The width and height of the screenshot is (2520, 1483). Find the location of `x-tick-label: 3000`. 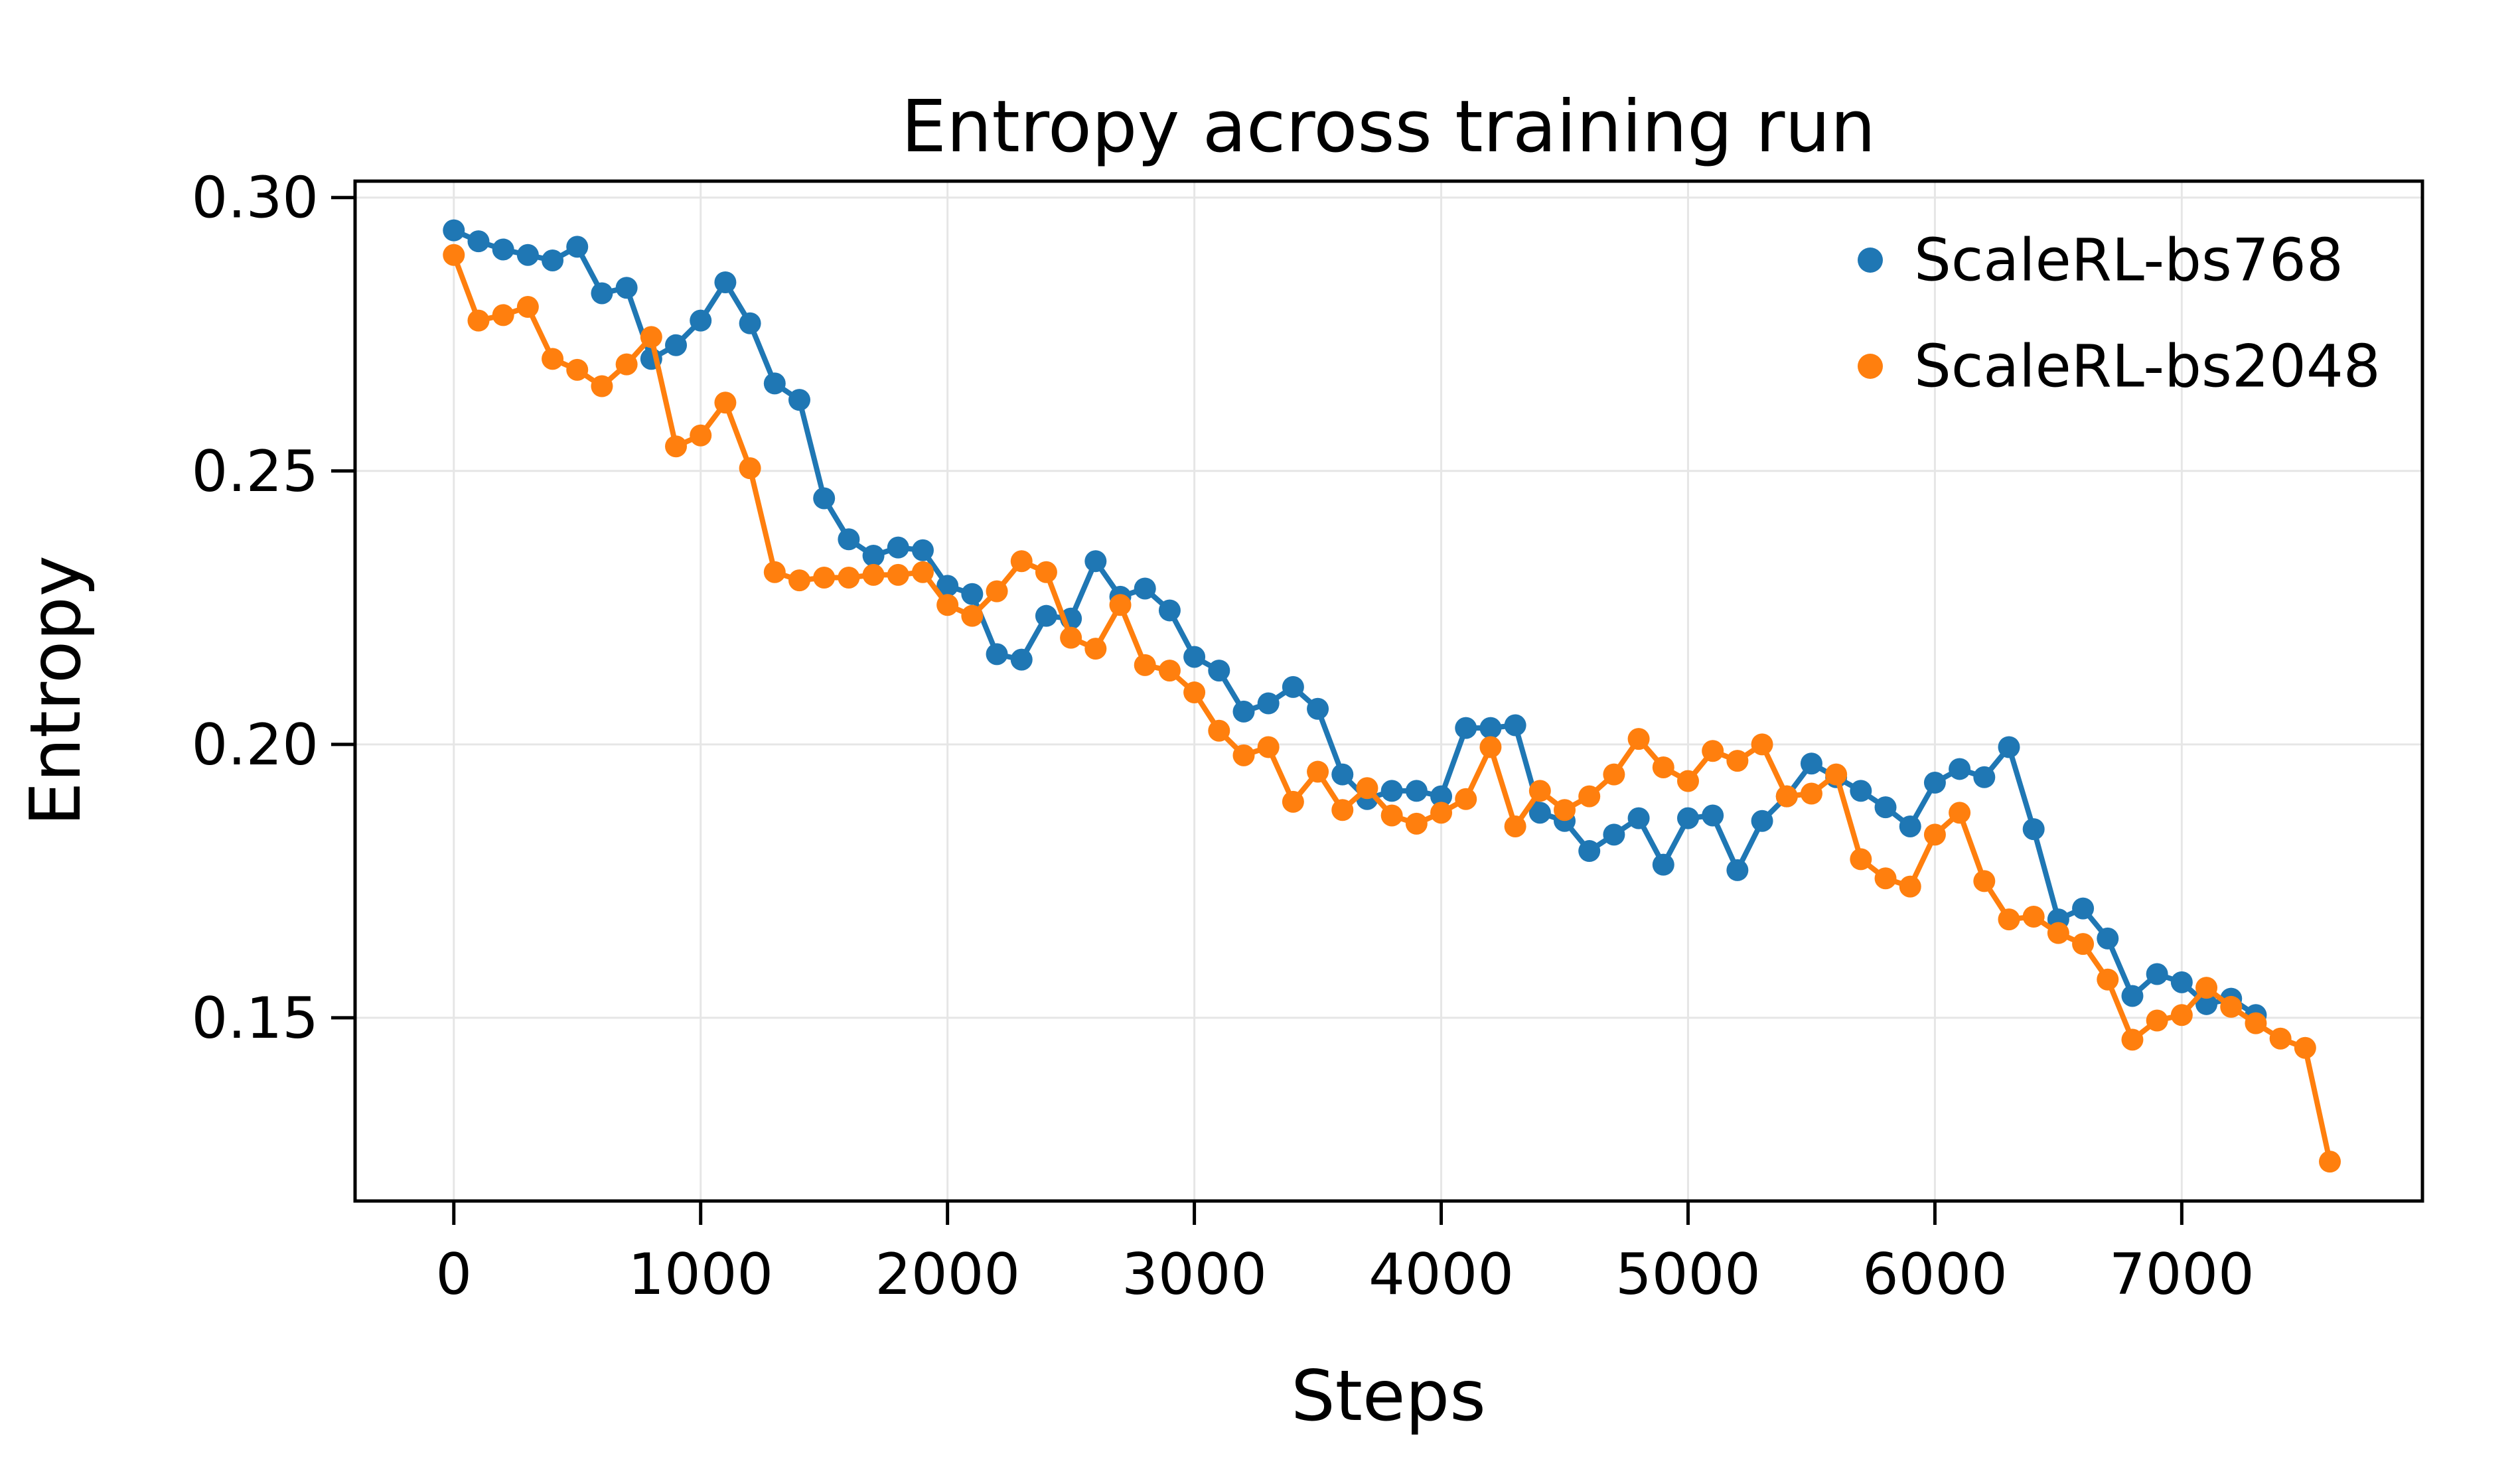

x-tick-label: 3000 is located at coordinates (1194, 1274).